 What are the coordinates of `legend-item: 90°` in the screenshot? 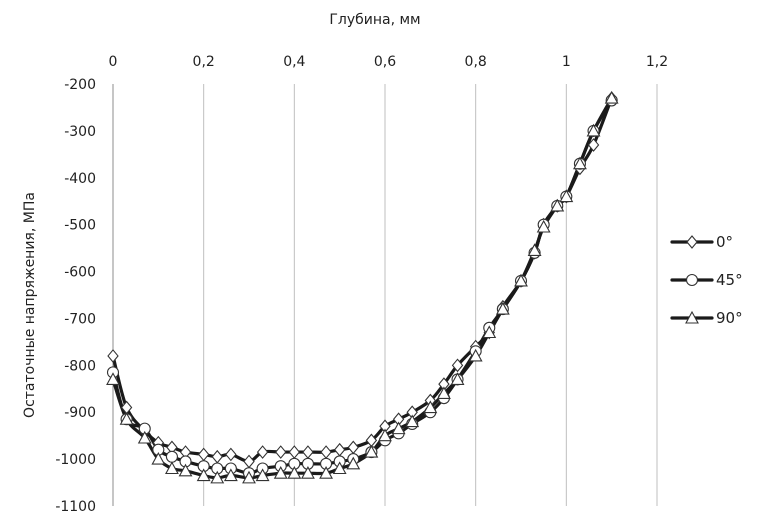 It's located at (706, 318).